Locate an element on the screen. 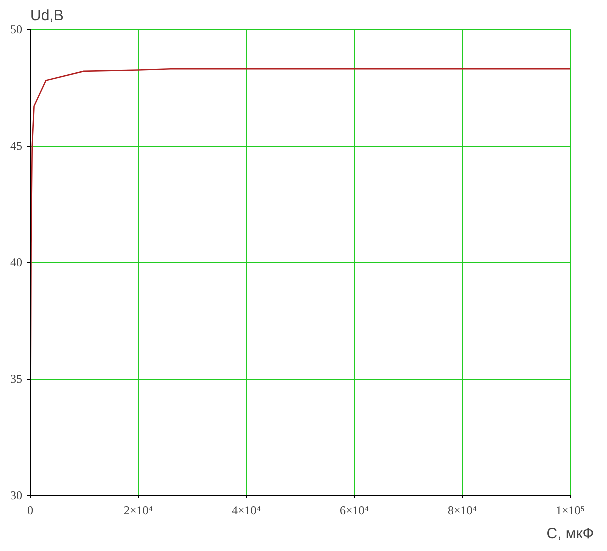  y-tick-label: 45 is located at coordinates (16, 146).